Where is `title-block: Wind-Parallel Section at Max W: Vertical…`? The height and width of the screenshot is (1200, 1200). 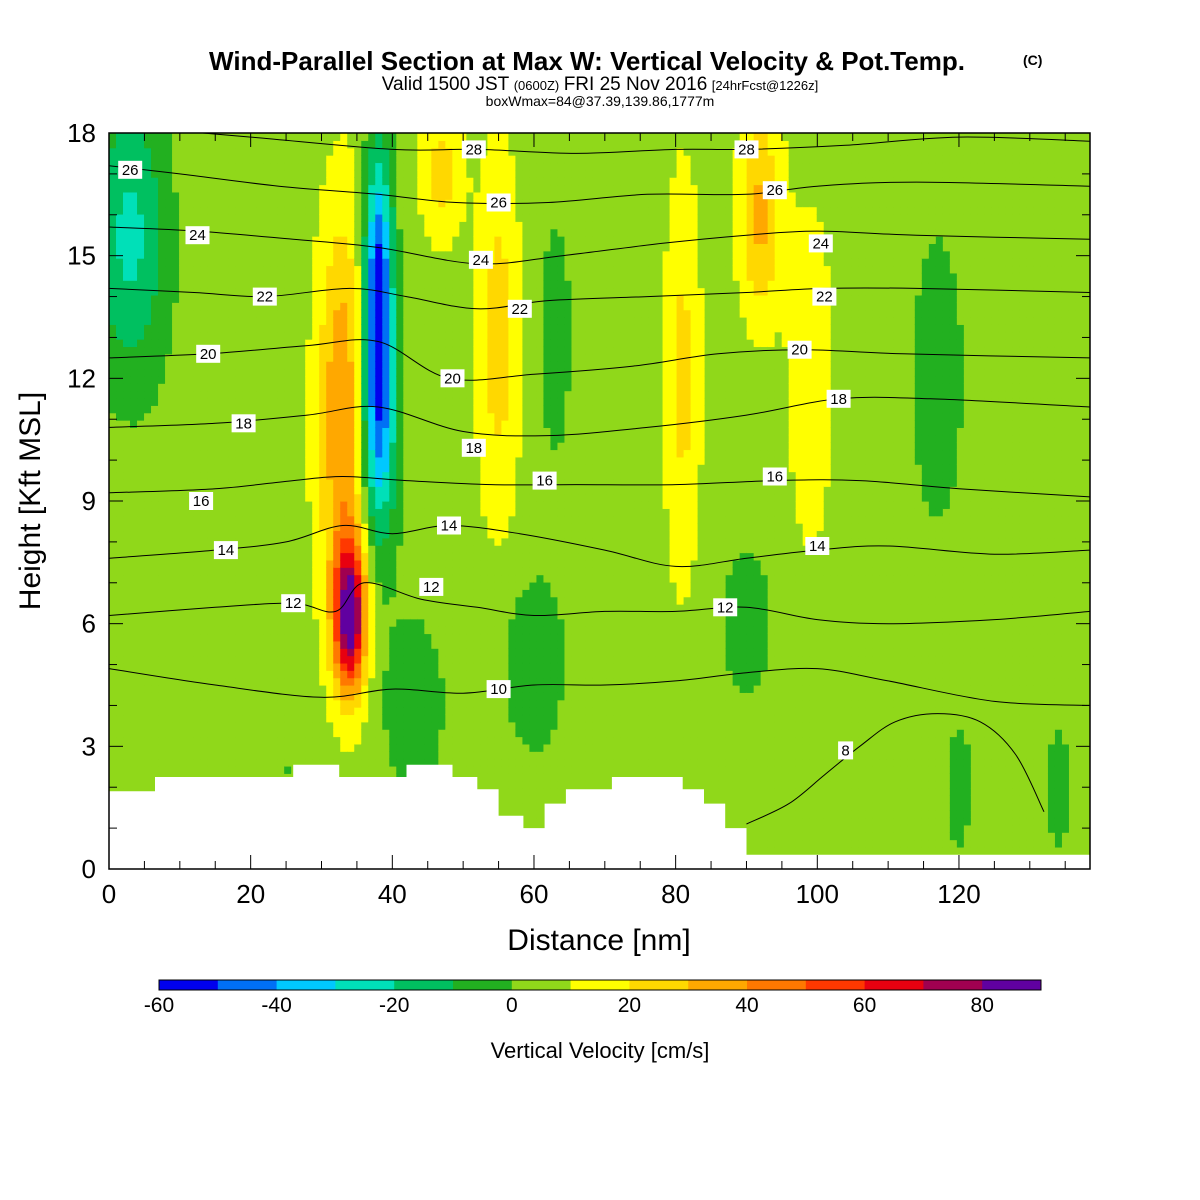 title-block: Wind-Parallel Section at Max W: Vertical… is located at coordinates (625, 77).